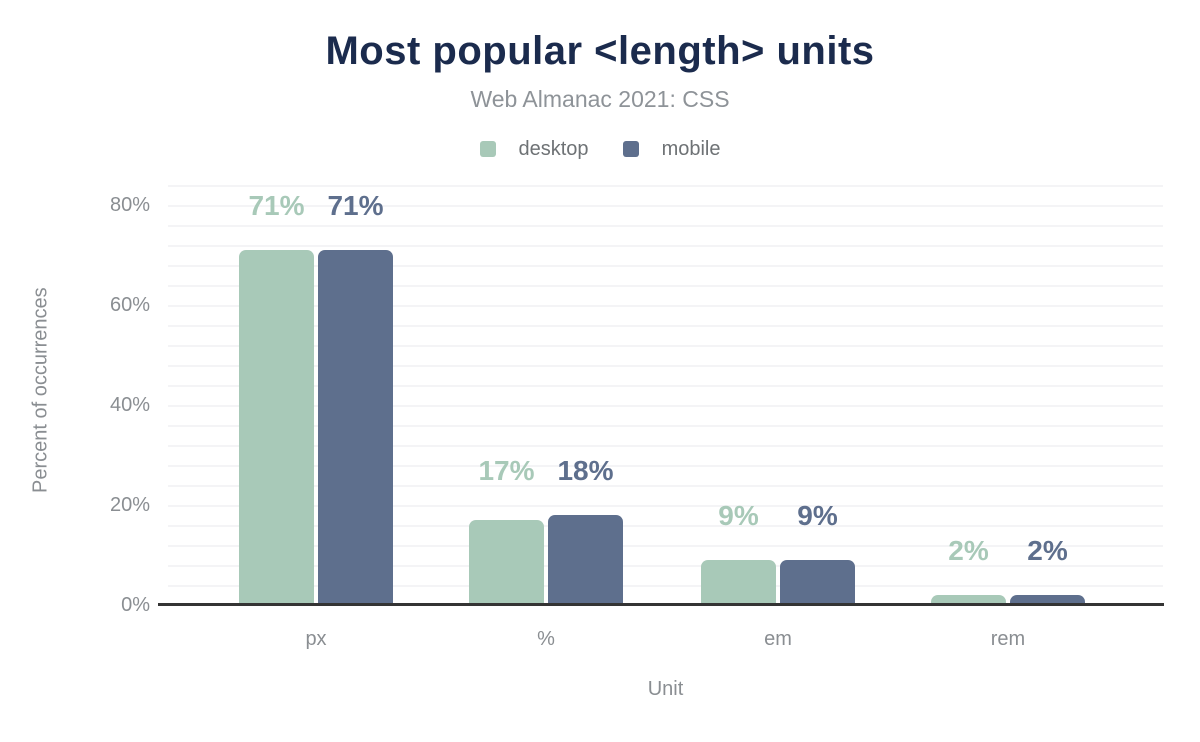 The image size is (1200, 742). Describe the element at coordinates (135, 605) in the screenshot. I see `y-tick-0: 0%` at that location.